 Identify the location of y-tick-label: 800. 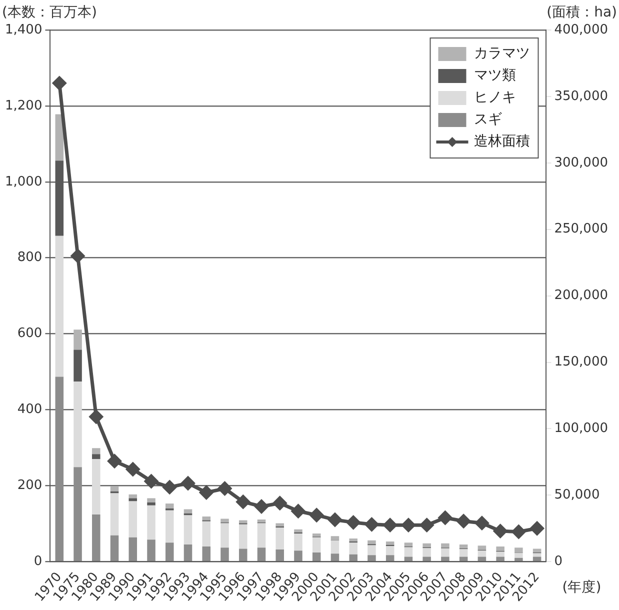
(29, 258).